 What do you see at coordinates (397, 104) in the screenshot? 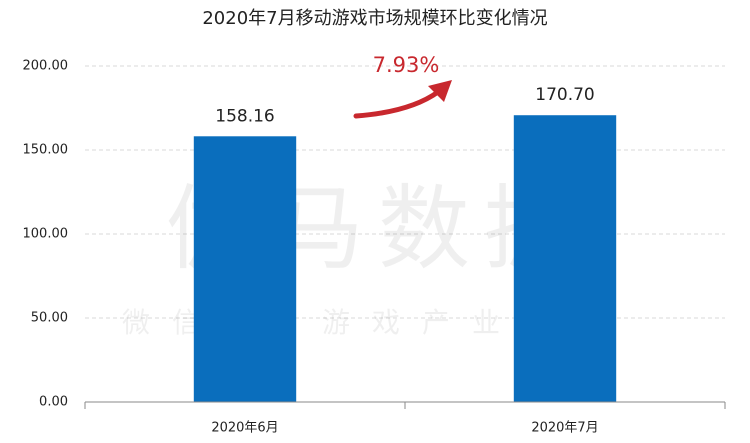
I see `trend-arrow` at bounding box center [397, 104].